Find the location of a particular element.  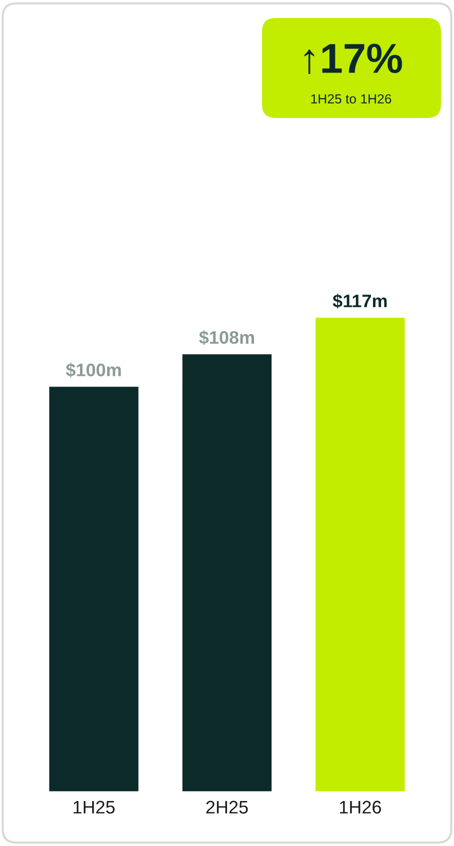

x-tick-label: 1H26 is located at coordinates (360, 807).